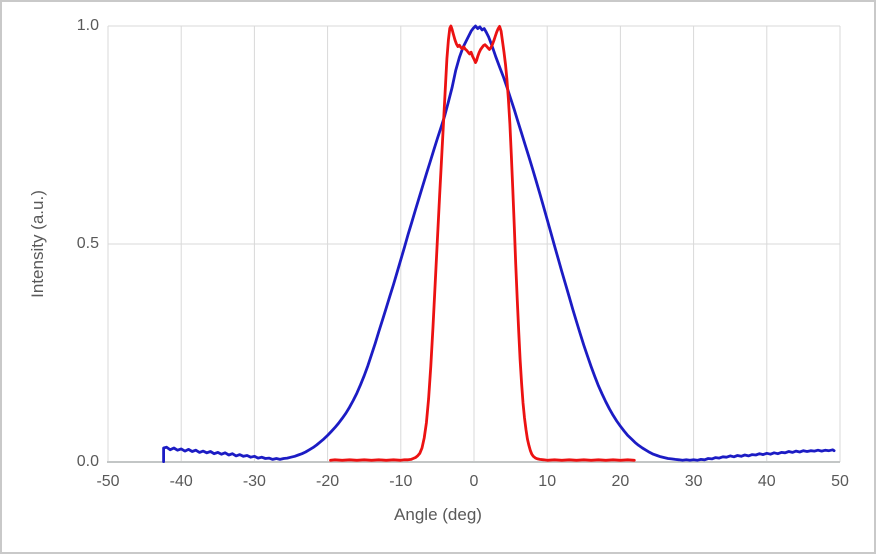 This screenshot has width=876, height=554. Describe the element at coordinates (254, 481) in the screenshot. I see `x-tick-label: -30` at that location.